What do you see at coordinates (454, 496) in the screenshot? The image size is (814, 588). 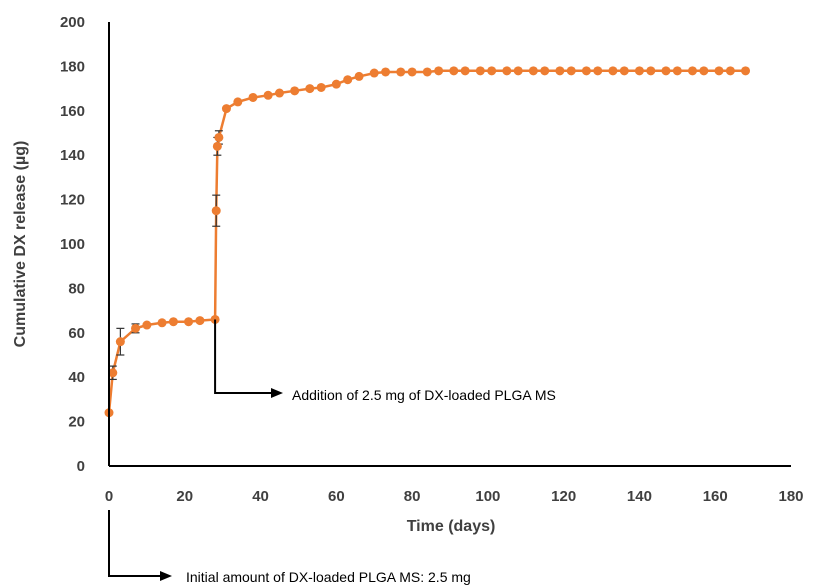 I see `x-tick-labels: 0 20 40 60 80 100 120 140 160 180` at bounding box center [454, 496].